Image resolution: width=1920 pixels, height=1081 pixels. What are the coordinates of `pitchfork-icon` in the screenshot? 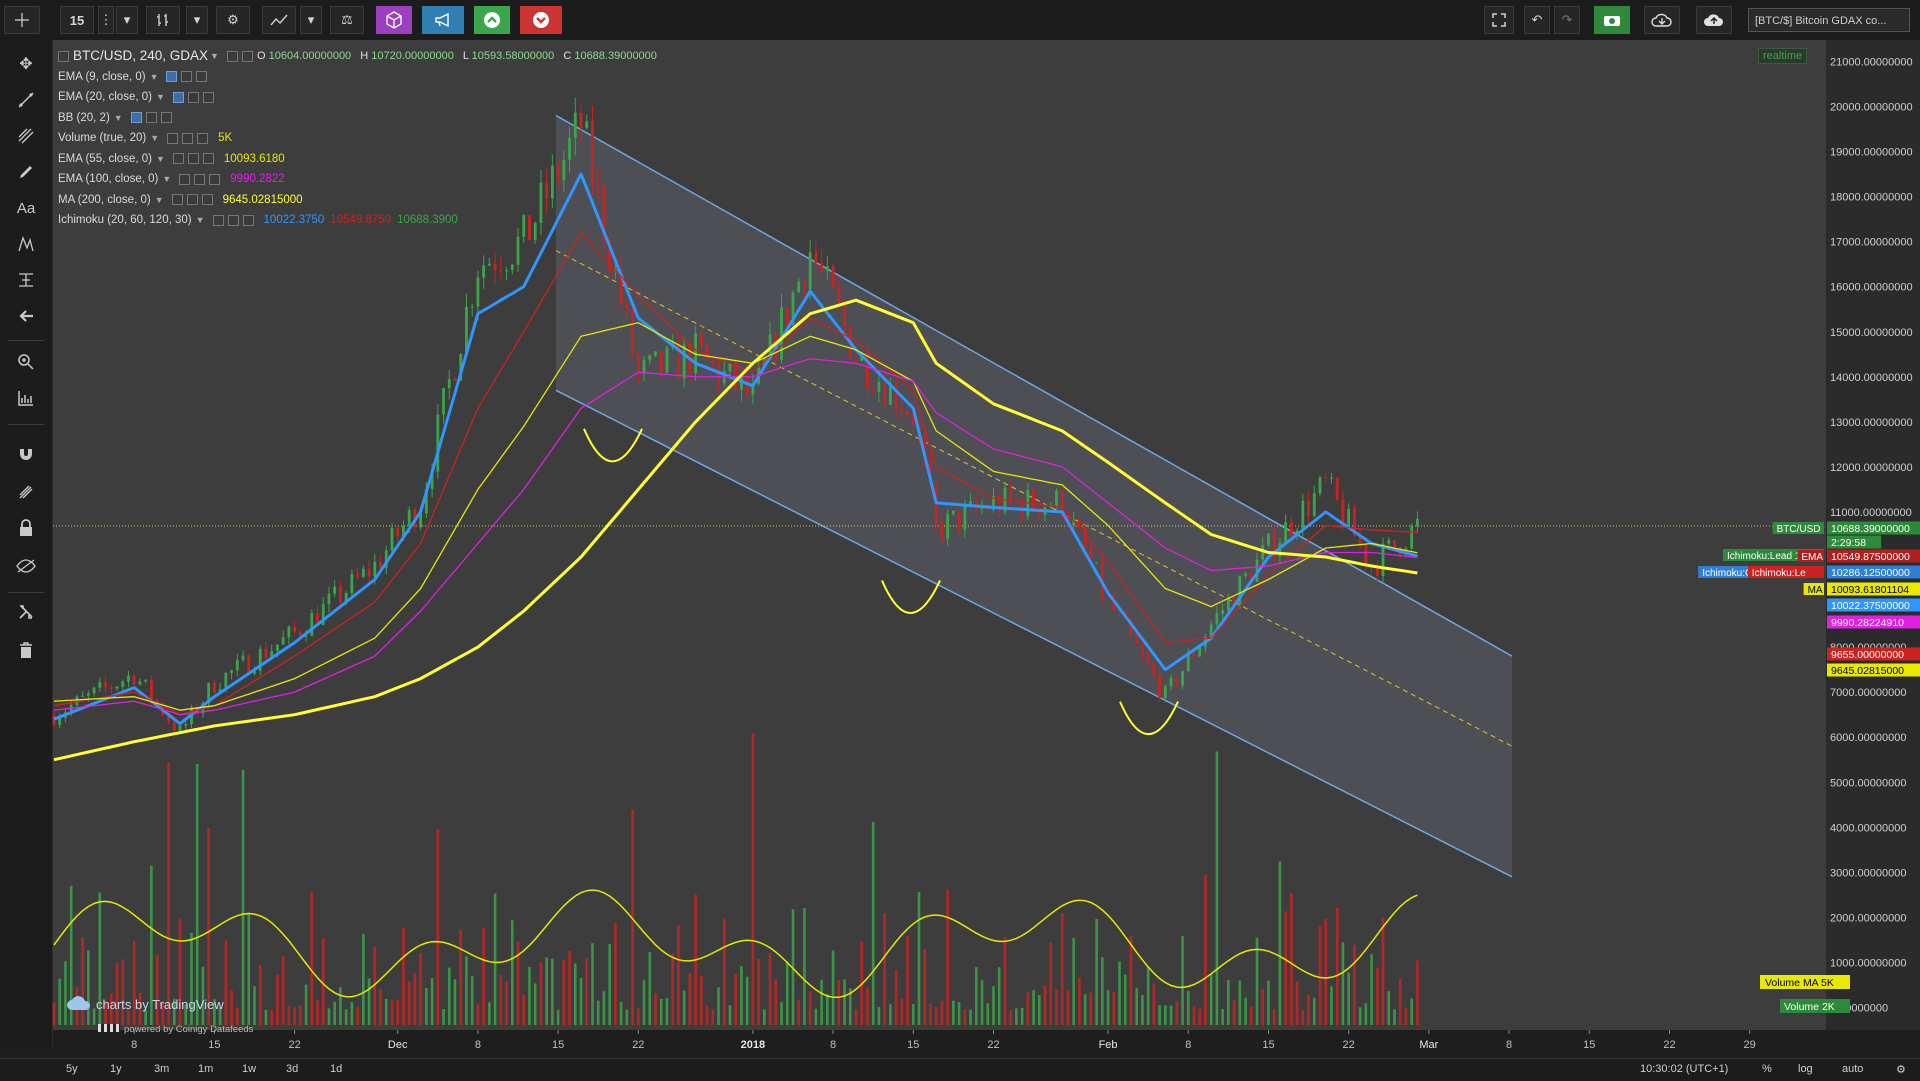 It's located at (26, 136).